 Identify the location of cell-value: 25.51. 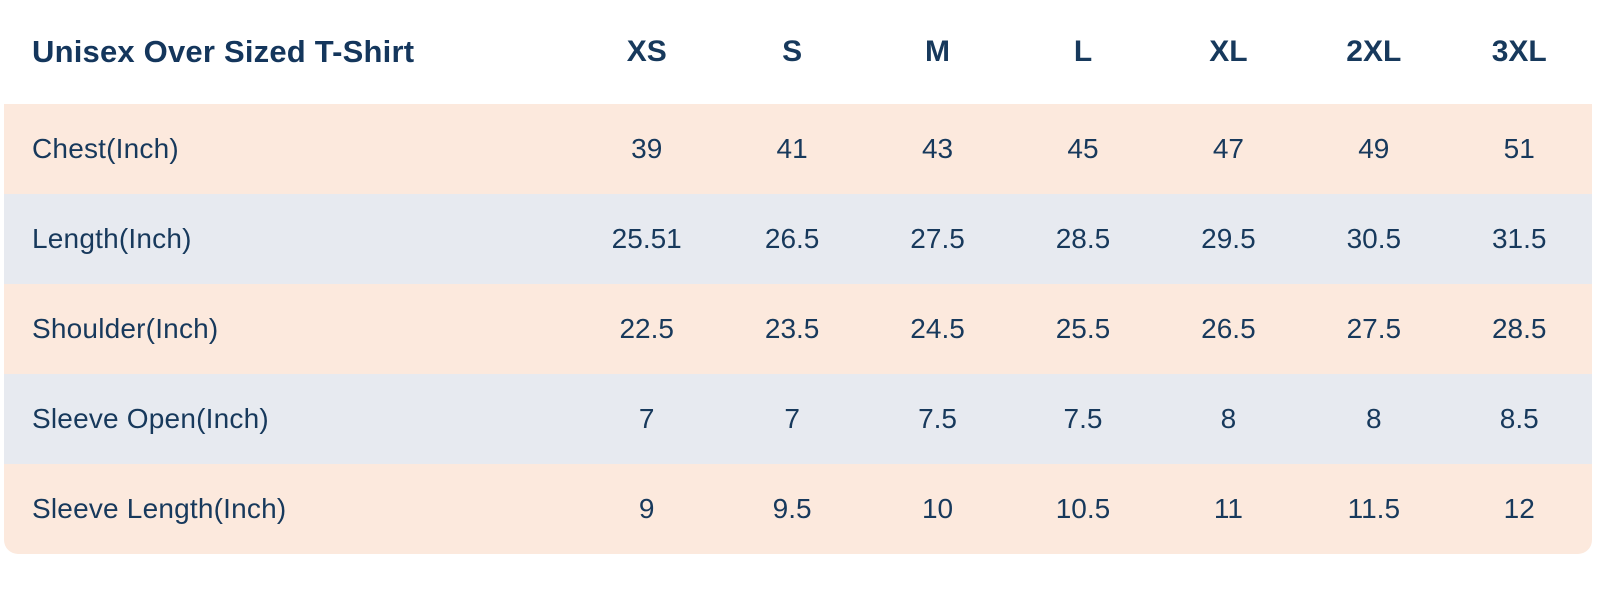
(646, 238).